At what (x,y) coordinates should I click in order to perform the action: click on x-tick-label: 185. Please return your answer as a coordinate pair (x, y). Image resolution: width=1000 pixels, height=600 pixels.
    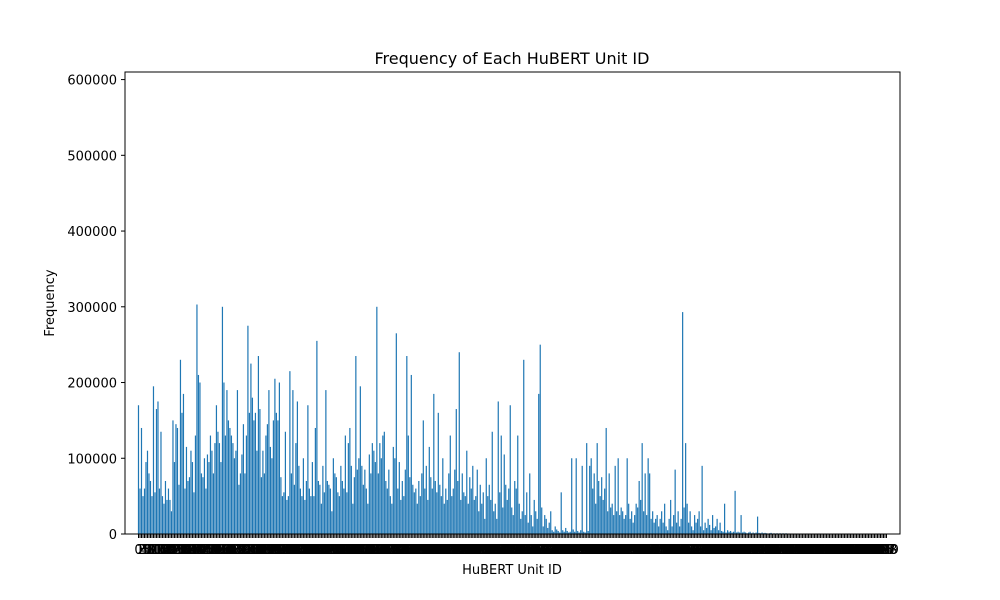
    Looking at the image, I should click on (415, 550).